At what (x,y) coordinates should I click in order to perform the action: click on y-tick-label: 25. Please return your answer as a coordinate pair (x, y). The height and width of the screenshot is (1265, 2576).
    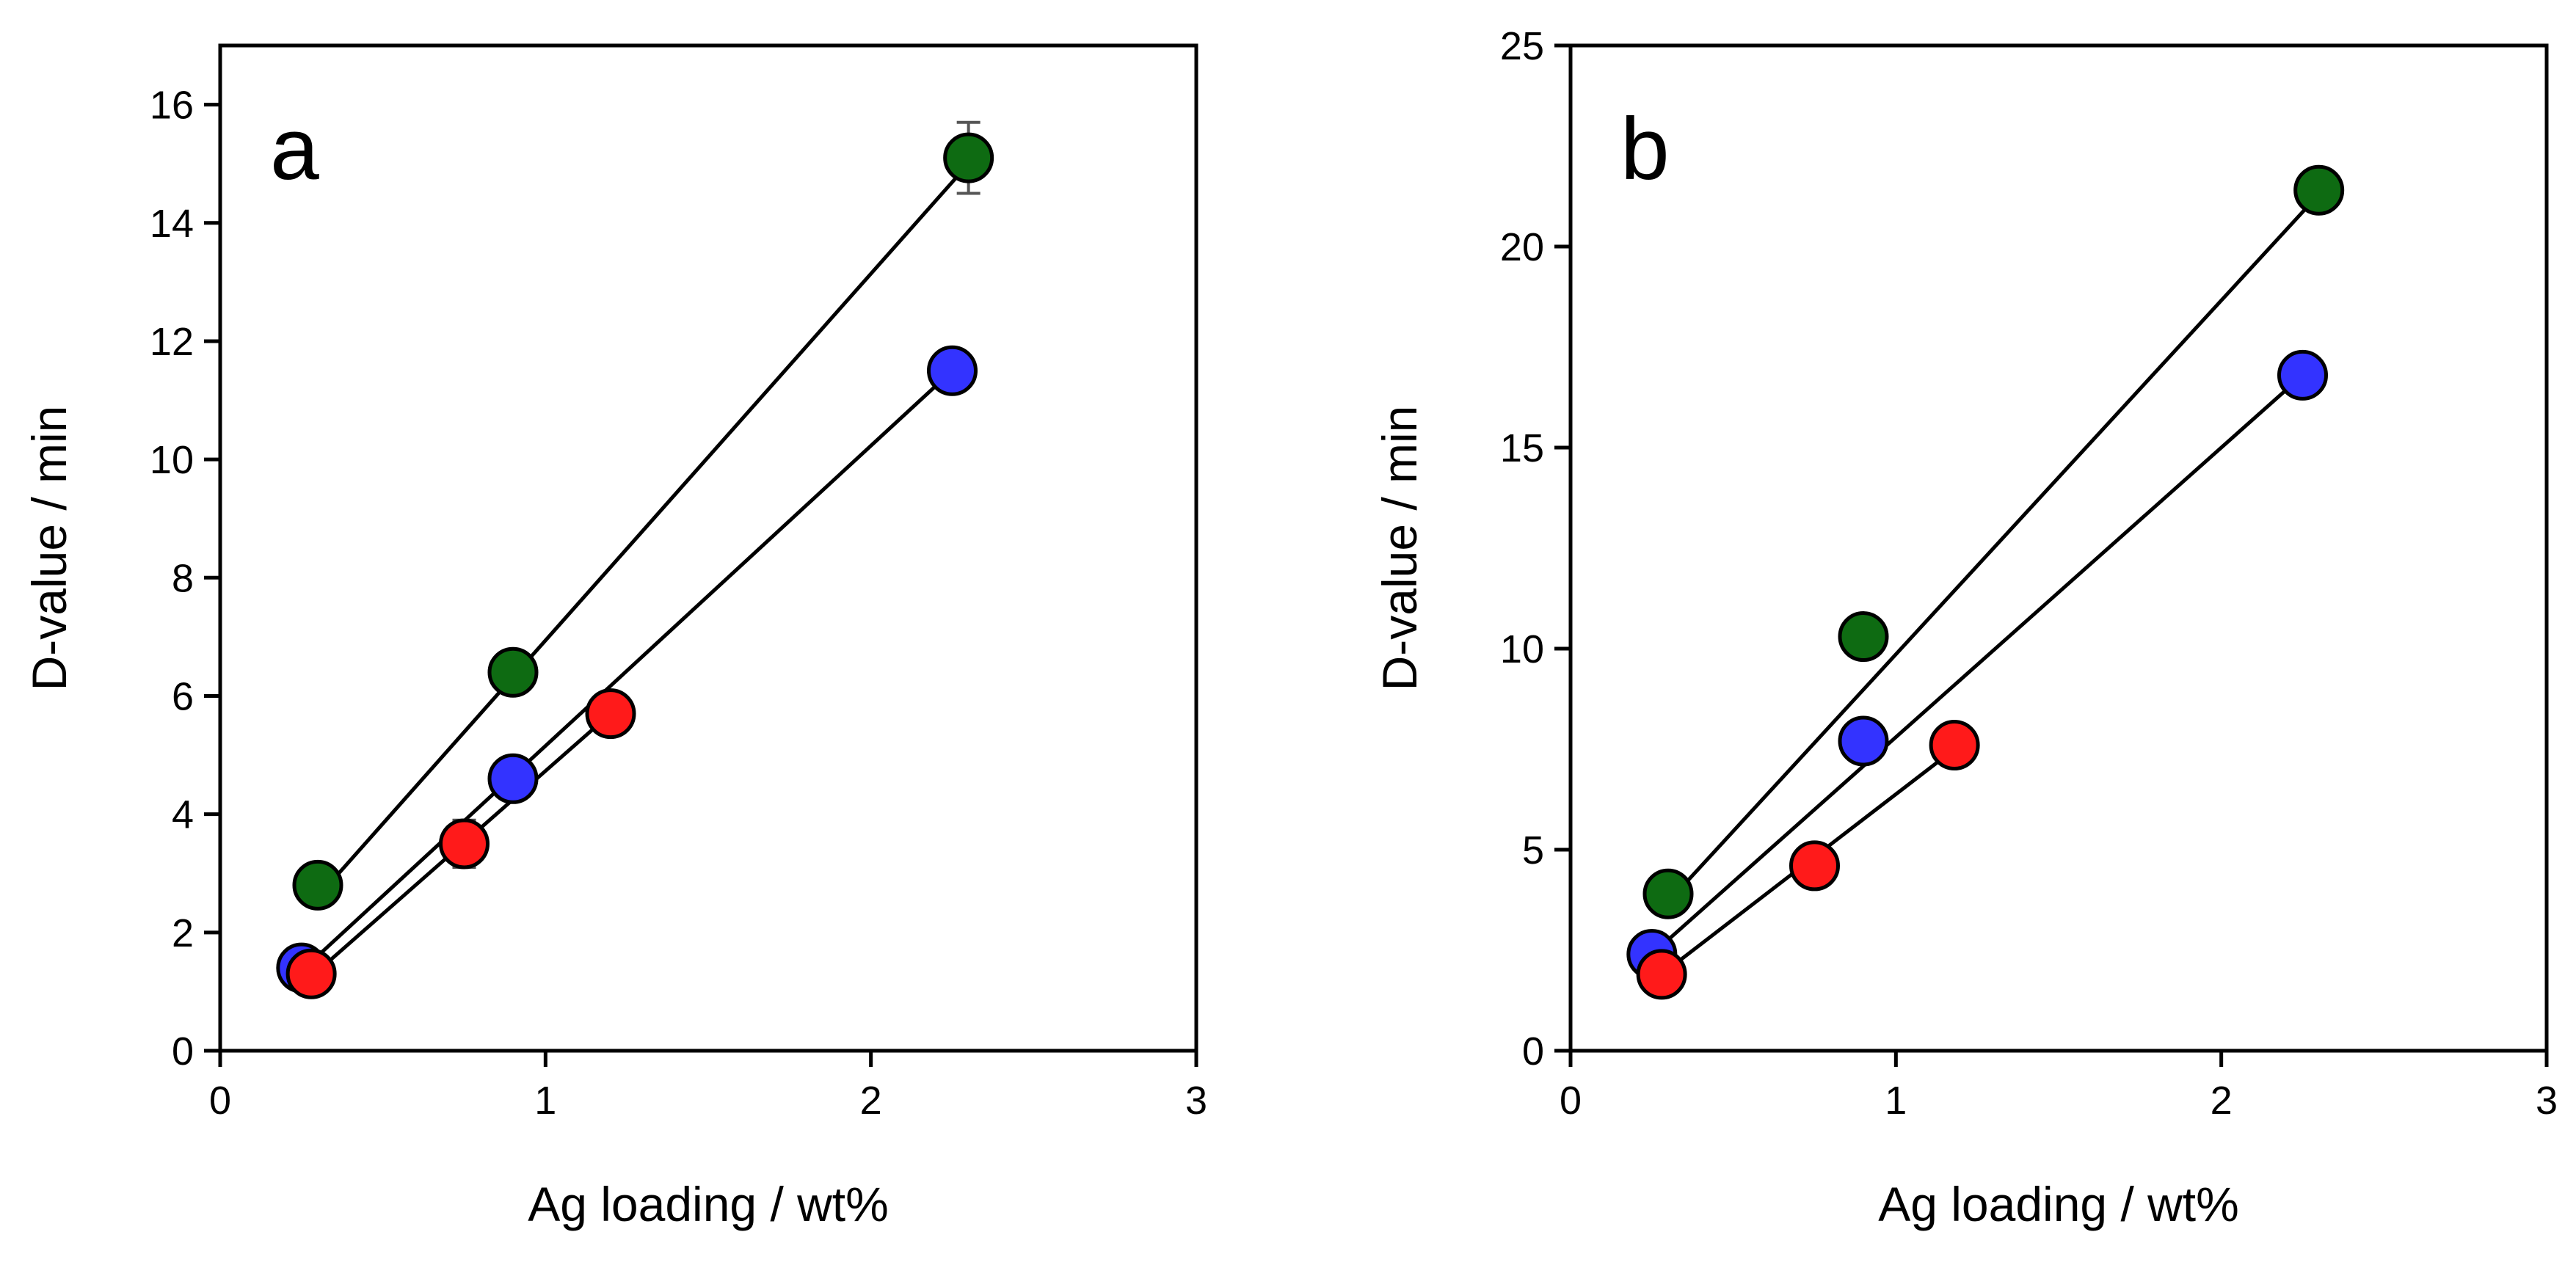
    Looking at the image, I should click on (1522, 46).